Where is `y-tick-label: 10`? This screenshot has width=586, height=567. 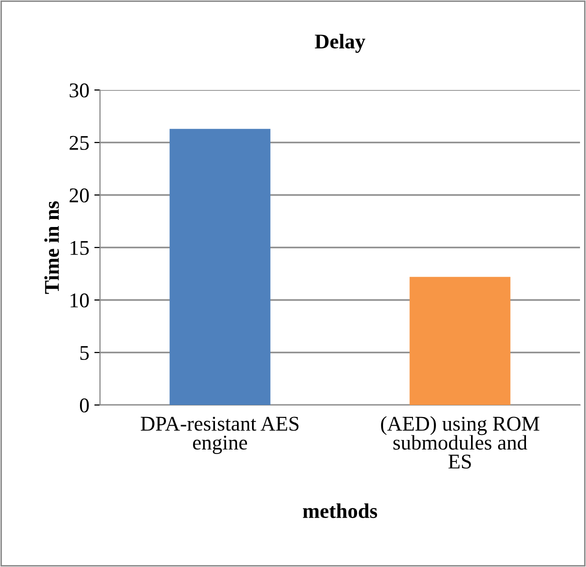 y-tick-label: 10 is located at coordinates (79, 300).